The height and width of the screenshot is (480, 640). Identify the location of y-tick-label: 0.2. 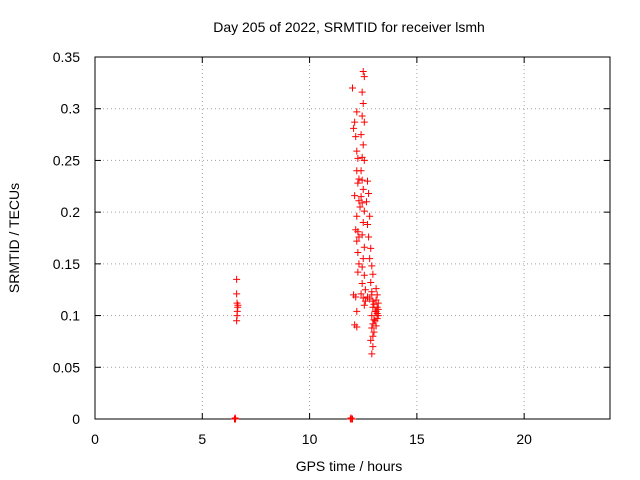
(71, 212).